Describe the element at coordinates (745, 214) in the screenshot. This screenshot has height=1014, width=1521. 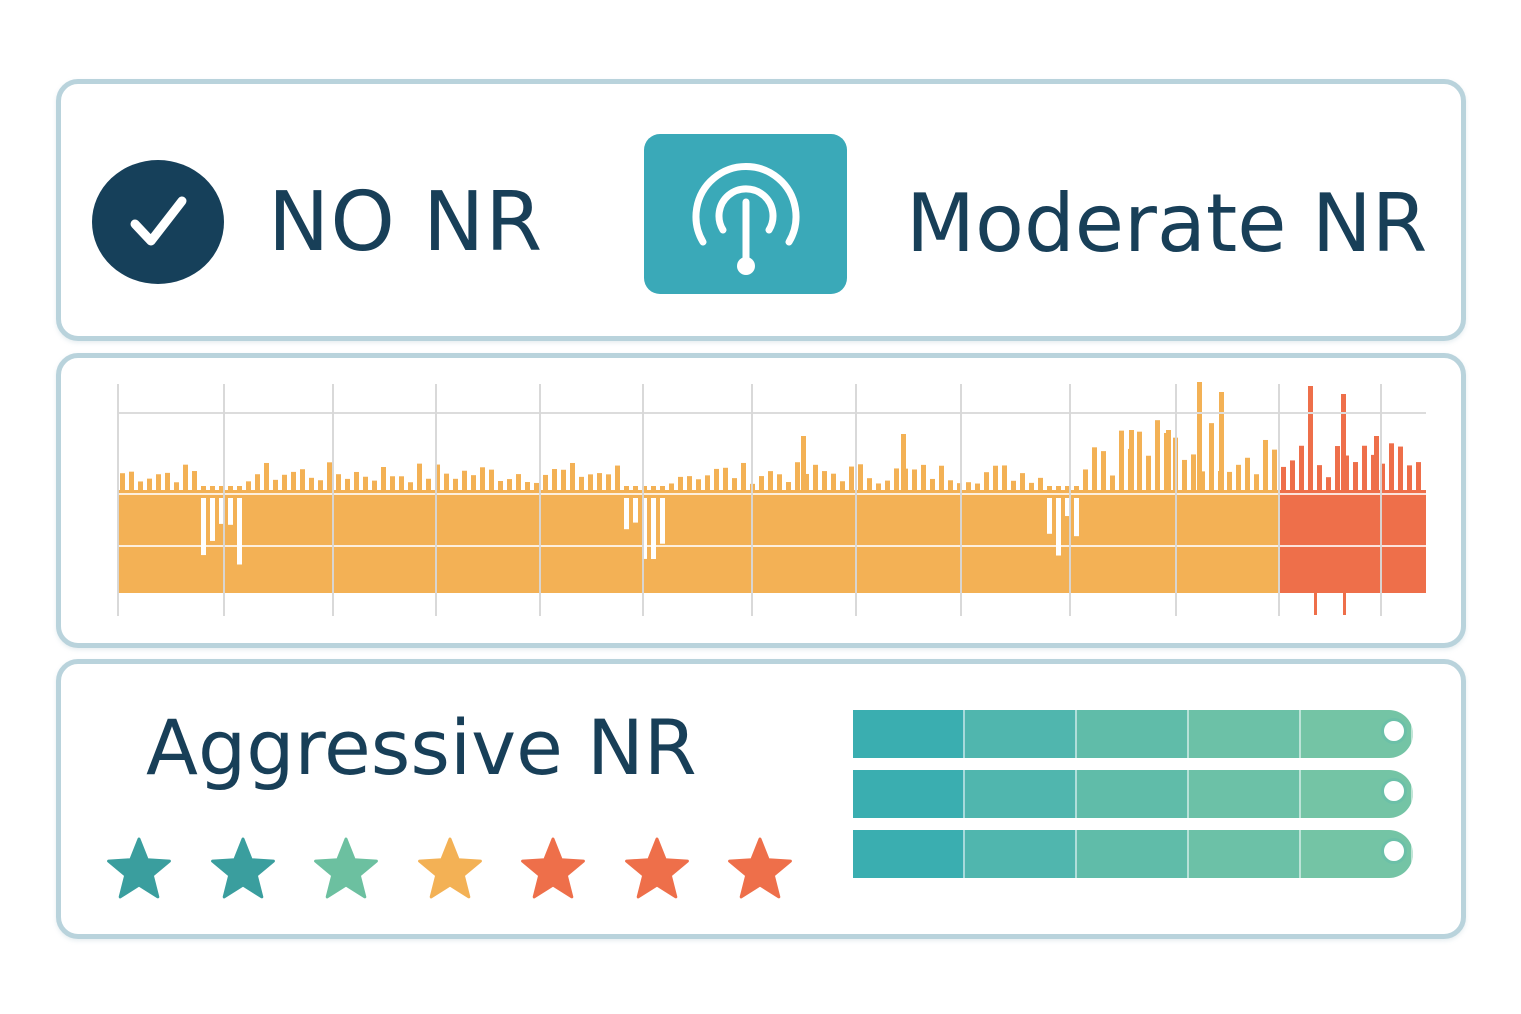
I see `gauge-icon` at that location.